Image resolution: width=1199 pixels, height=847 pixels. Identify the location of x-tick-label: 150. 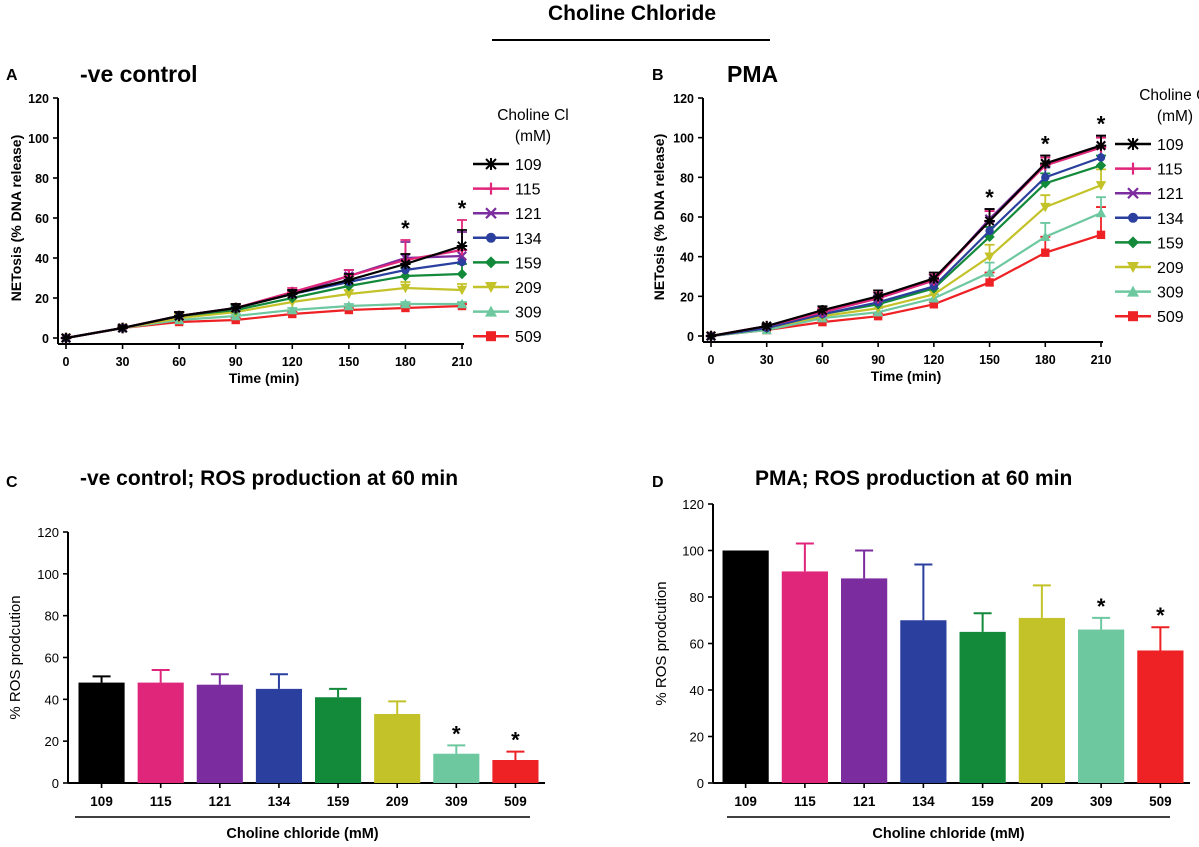
(348, 362).